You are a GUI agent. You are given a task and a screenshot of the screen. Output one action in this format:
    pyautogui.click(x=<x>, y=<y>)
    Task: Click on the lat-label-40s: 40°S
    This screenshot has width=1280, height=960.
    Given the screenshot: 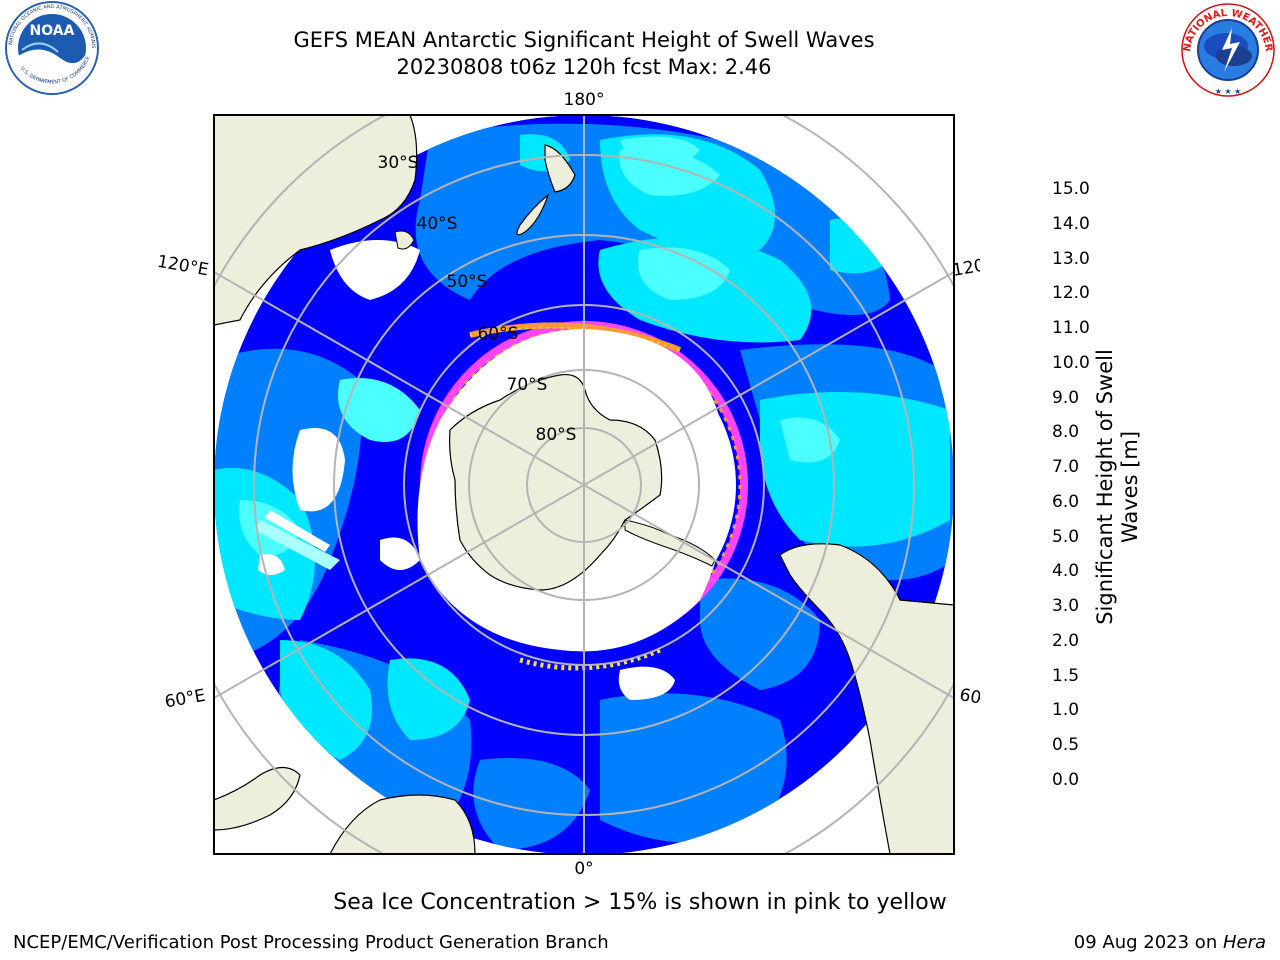 What is the action you would take?
    pyautogui.click(x=437, y=224)
    